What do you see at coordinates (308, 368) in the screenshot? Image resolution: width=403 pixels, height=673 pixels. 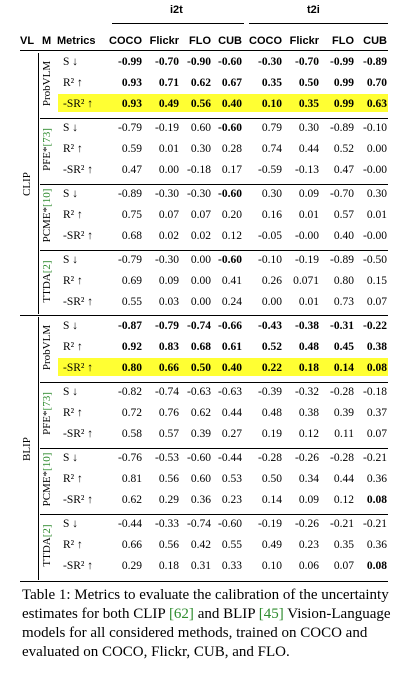 I see `table-cell: 0.18` at bounding box center [308, 368].